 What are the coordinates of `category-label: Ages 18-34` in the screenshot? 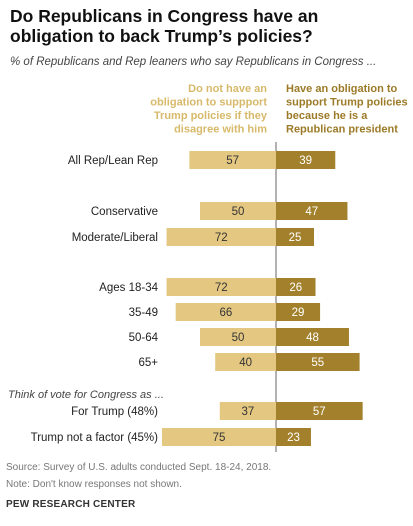 It's located at (128, 288).